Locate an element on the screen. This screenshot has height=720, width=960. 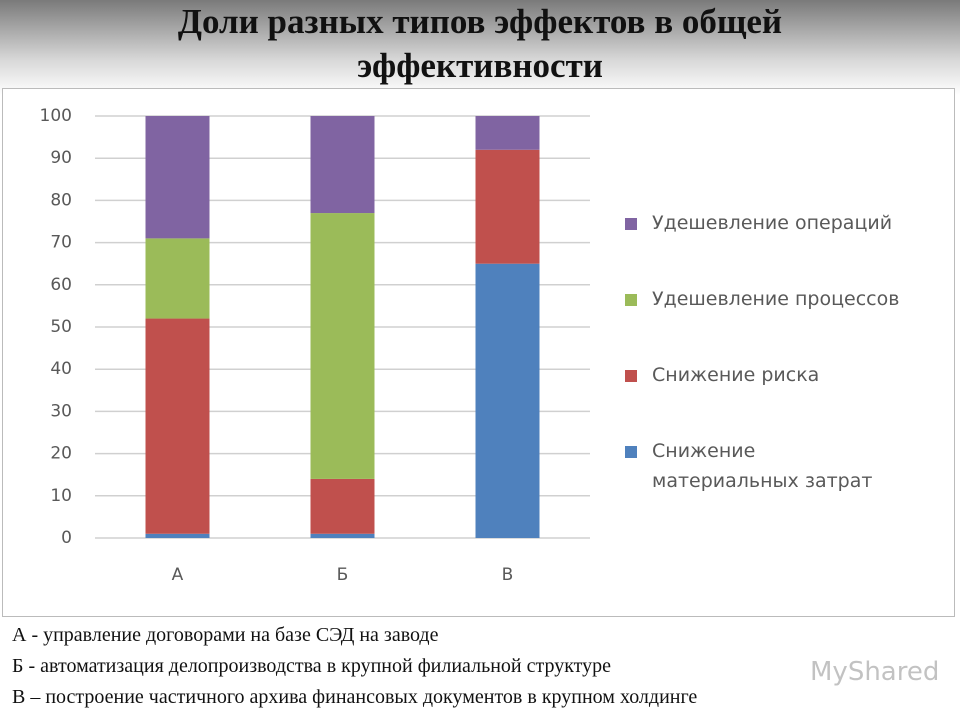
y-tick-label: 40 is located at coordinates (61, 369).